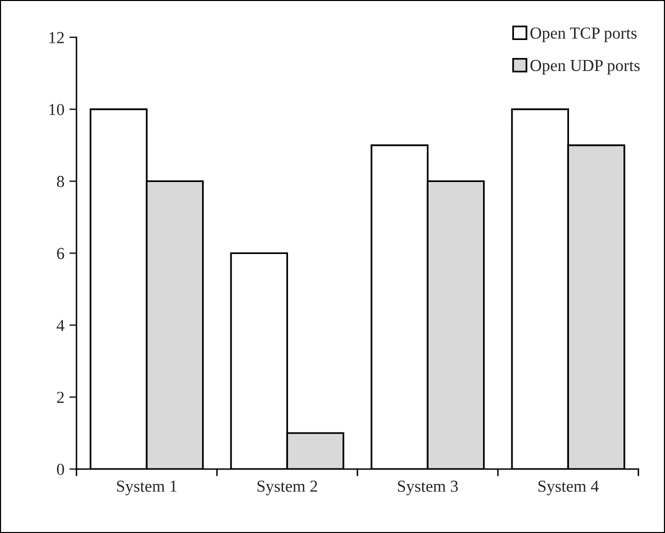 This screenshot has height=533, width=665. Describe the element at coordinates (60, 254) in the screenshot. I see `y-tick-label: 6` at that location.